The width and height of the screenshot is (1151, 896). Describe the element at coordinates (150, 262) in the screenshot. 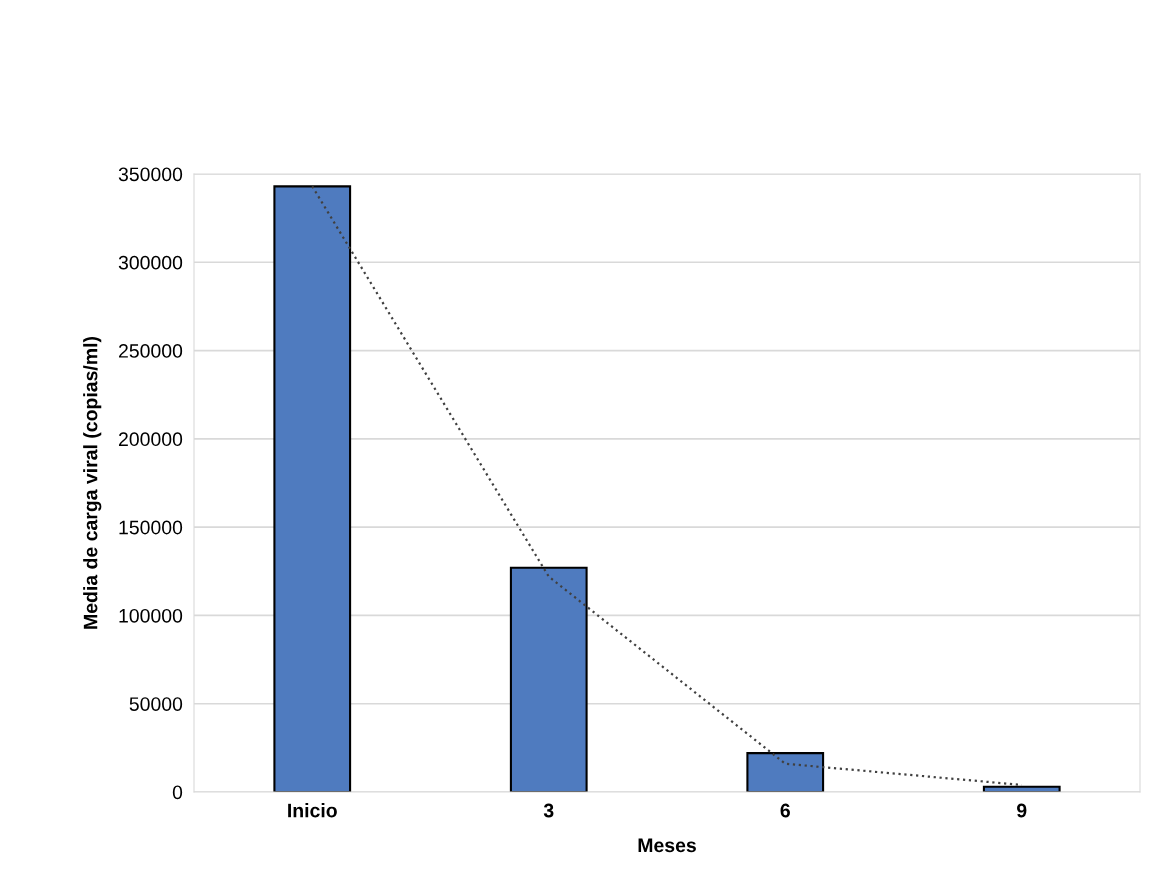

I see `y-tick-label: 300000` at that location.